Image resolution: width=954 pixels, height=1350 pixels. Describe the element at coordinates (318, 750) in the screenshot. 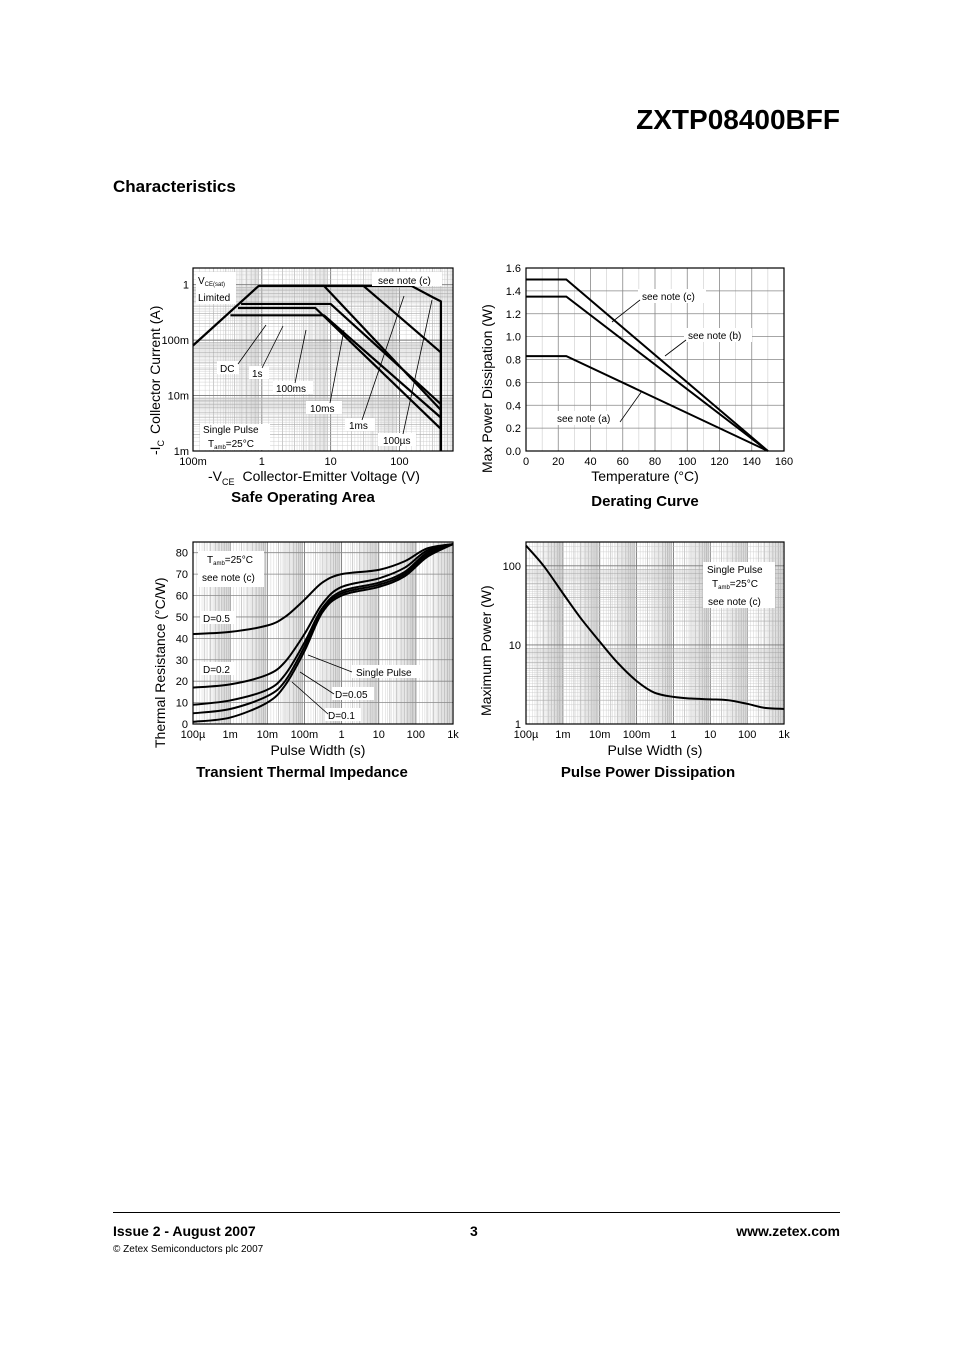

I see `transient-xlabel: Pulse Width (s)` at that location.